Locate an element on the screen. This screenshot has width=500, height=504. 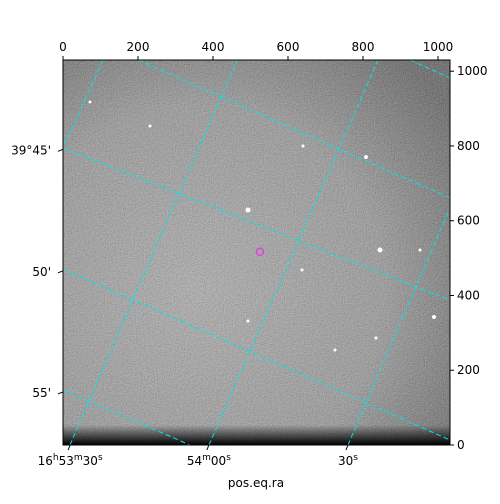
right-tick-label: 800 is located at coordinates (468, 146).